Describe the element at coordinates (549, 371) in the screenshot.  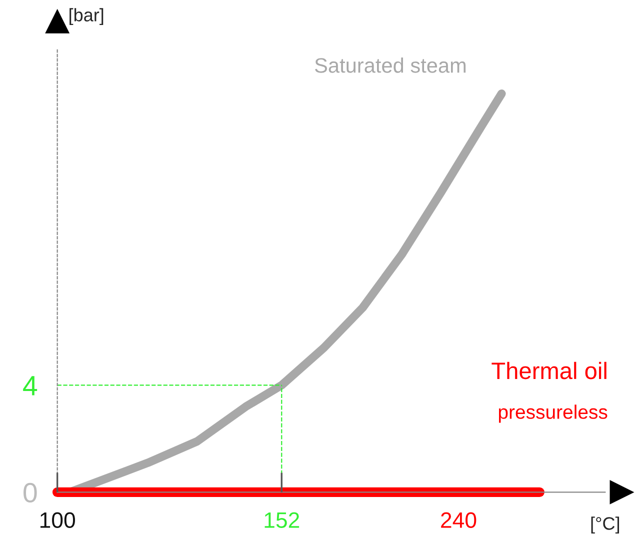
I see `text: Thermal oil` at that location.